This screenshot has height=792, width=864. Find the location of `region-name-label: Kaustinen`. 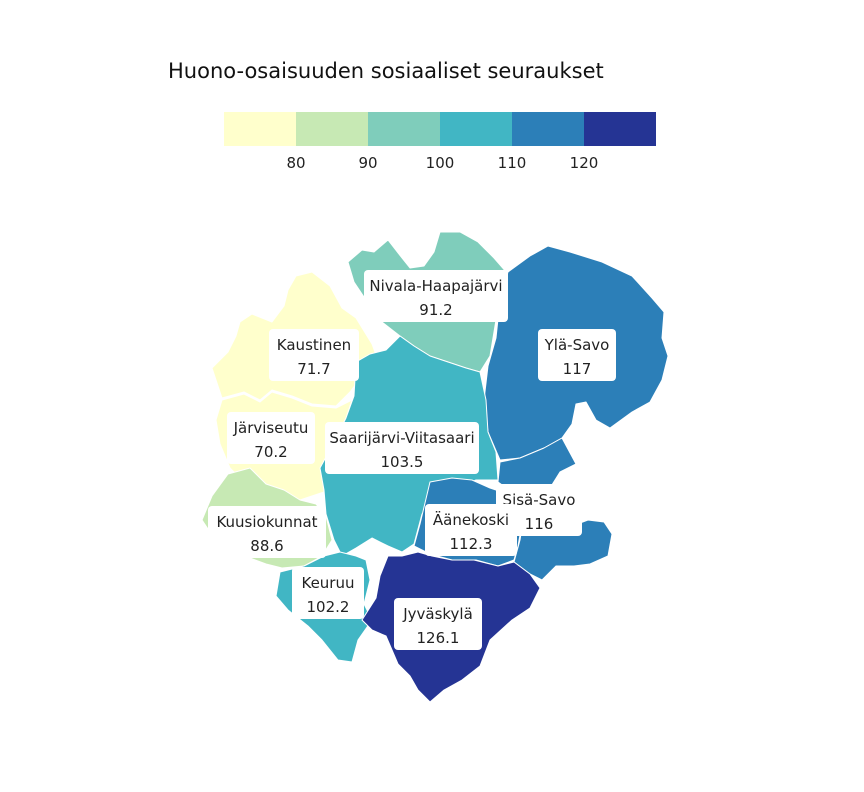

region-name-label: Kaustinen is located at coordinates (314, 345).